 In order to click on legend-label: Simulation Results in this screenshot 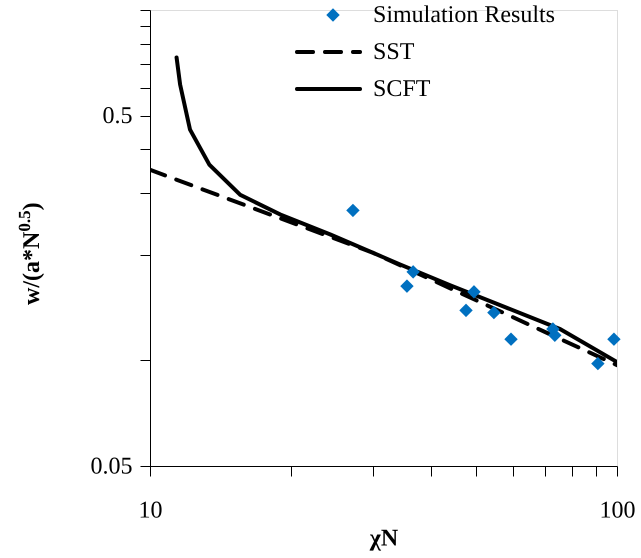, I will do `click(464, 15)`.